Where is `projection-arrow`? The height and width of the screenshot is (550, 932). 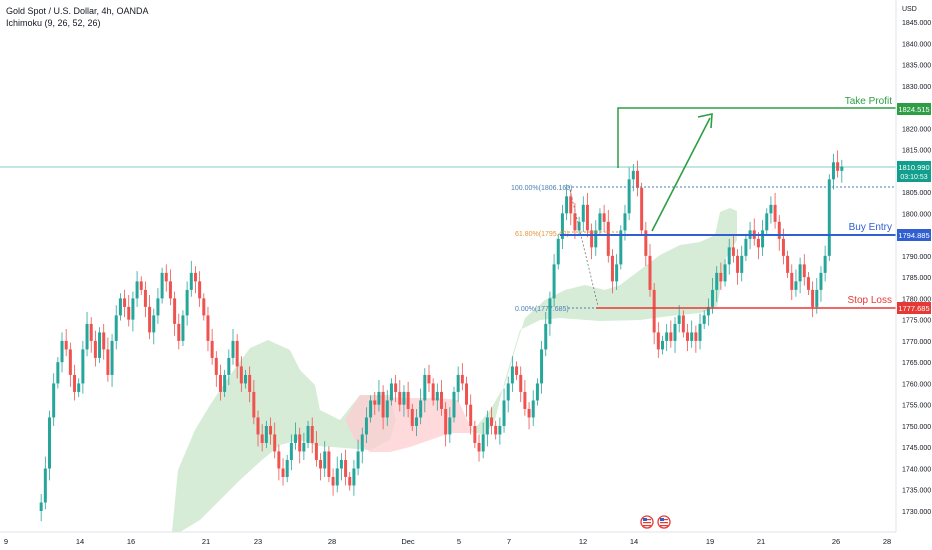 projection-arrow is located at coordinates (681, 174).